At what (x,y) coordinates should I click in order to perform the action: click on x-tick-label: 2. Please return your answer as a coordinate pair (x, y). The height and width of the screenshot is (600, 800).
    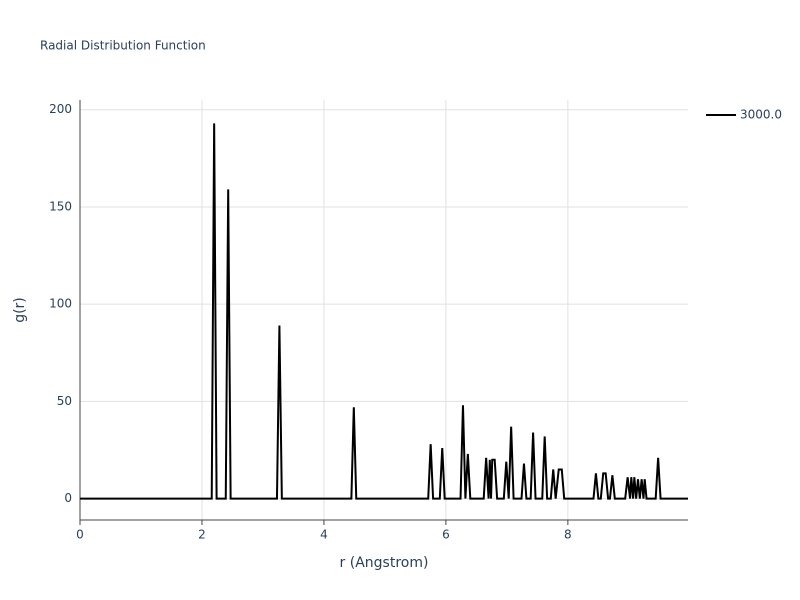
    Looking at the image, I should click on (202, 535).